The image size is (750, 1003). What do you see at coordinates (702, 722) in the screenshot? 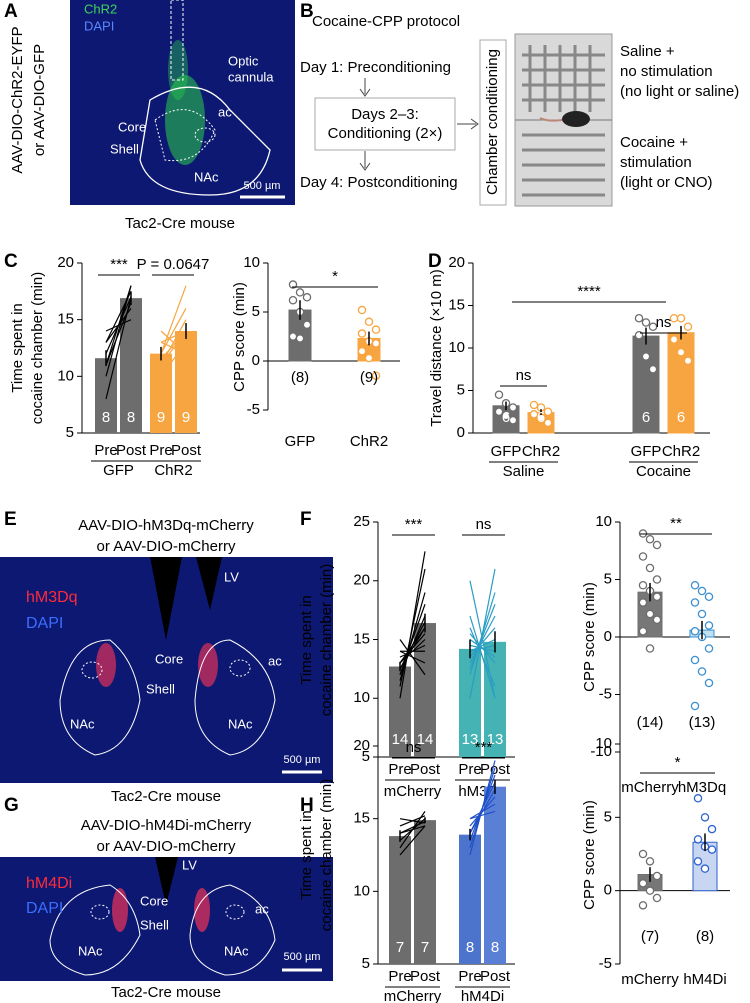
I see `n-label: (13)` at bounding box center [702, 722].